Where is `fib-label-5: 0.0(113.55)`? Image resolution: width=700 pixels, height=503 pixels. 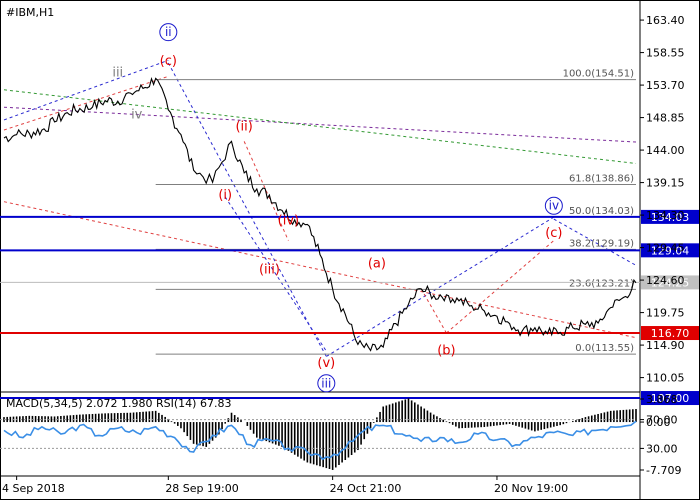
fib-label-5: 0.0(113.55) is located at coordinates (604, 348).